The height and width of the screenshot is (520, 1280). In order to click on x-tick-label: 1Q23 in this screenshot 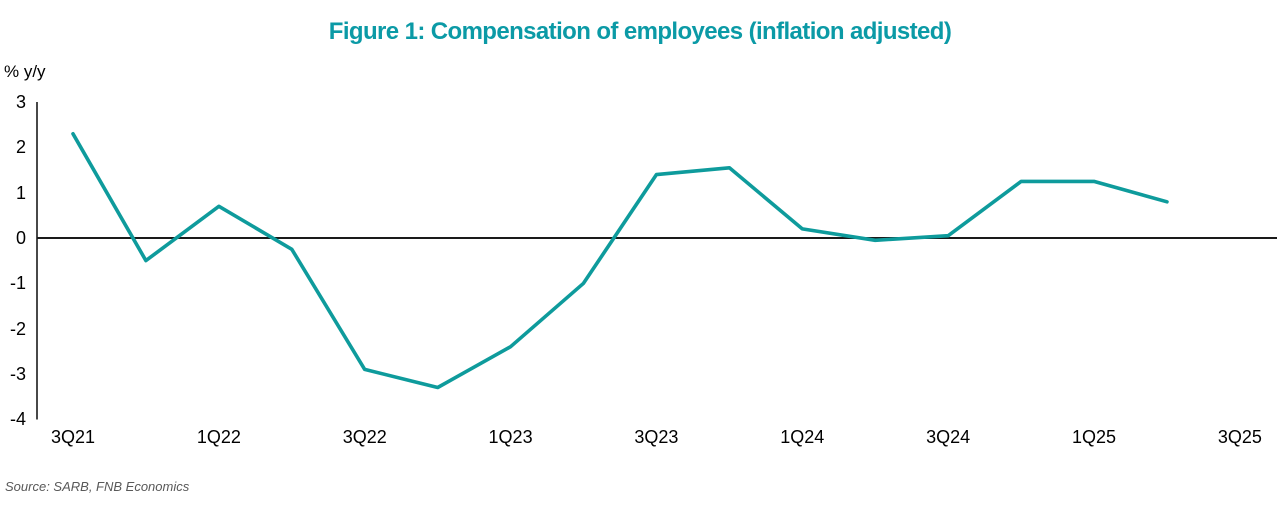, I will do `click(510, 437)`.